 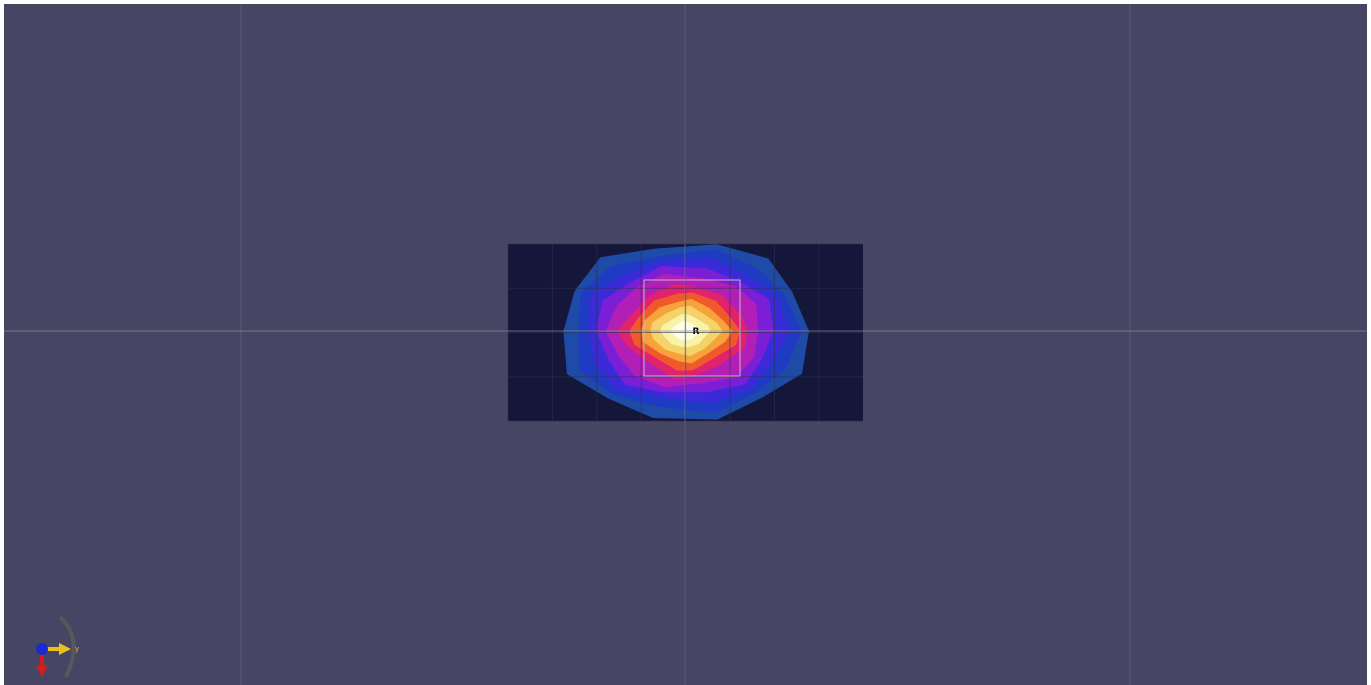 What do you see at coordinates (77, 649) in the screenshot?
I see `y-axis-label: y` at bounding box center [77, 649].